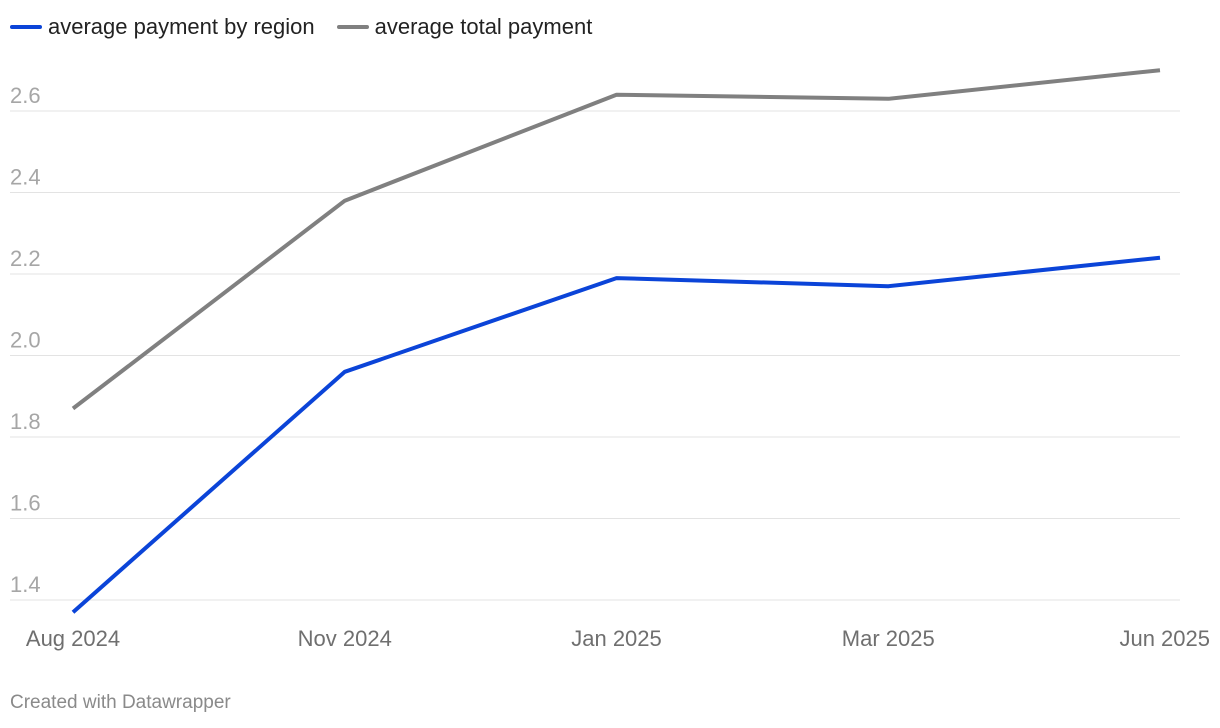  Describe the element at coordinates (73, 638) in the screenshot. I see `x-tick-label-0: Aug 2024` at that location.